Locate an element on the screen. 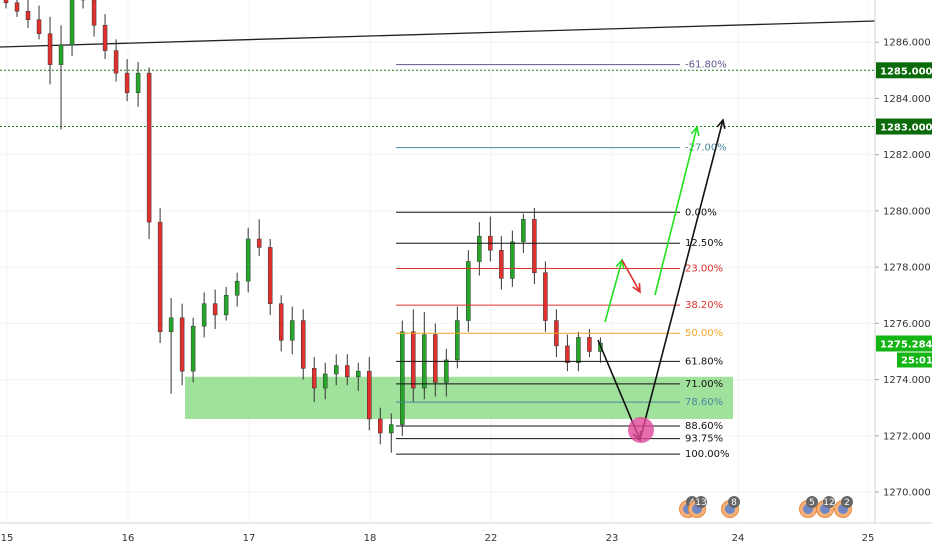  arrow-black-up-head is located at coordinates (721, 123).